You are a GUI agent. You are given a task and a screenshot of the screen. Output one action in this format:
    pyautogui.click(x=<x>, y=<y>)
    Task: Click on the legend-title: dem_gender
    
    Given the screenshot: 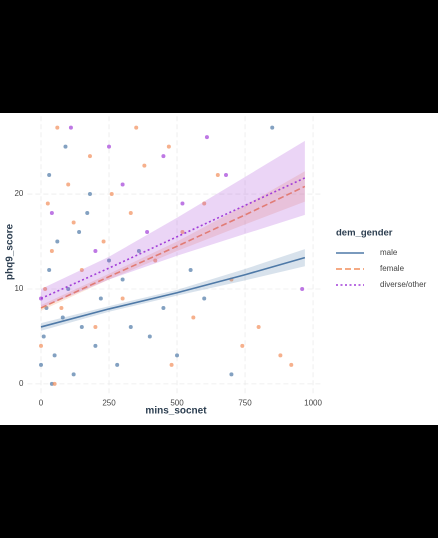 What is the action you would take?
    pyautogui.click(x=364, y=233)
    